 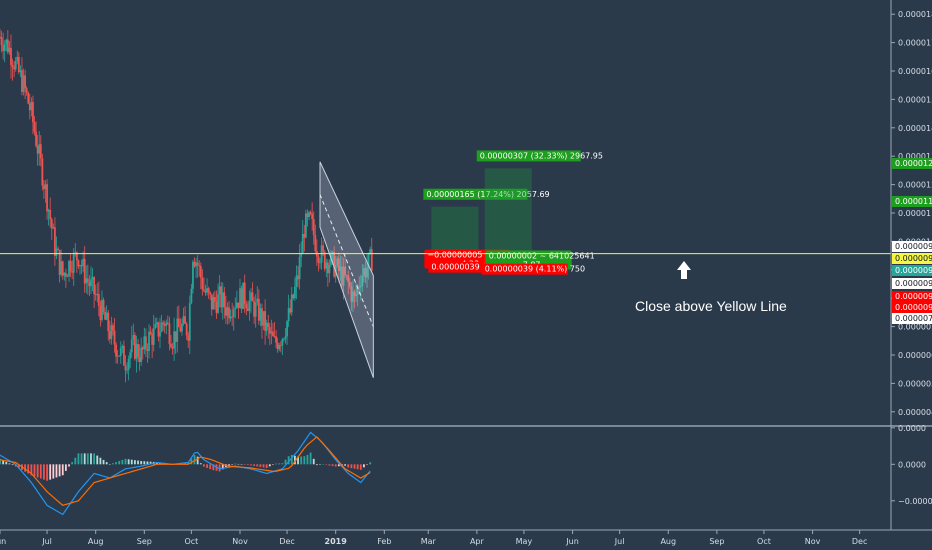 What do you see at coordinates (684, 270) in the screenshot?
I see `up-arrow-icon` at bounding box center [684, 270].